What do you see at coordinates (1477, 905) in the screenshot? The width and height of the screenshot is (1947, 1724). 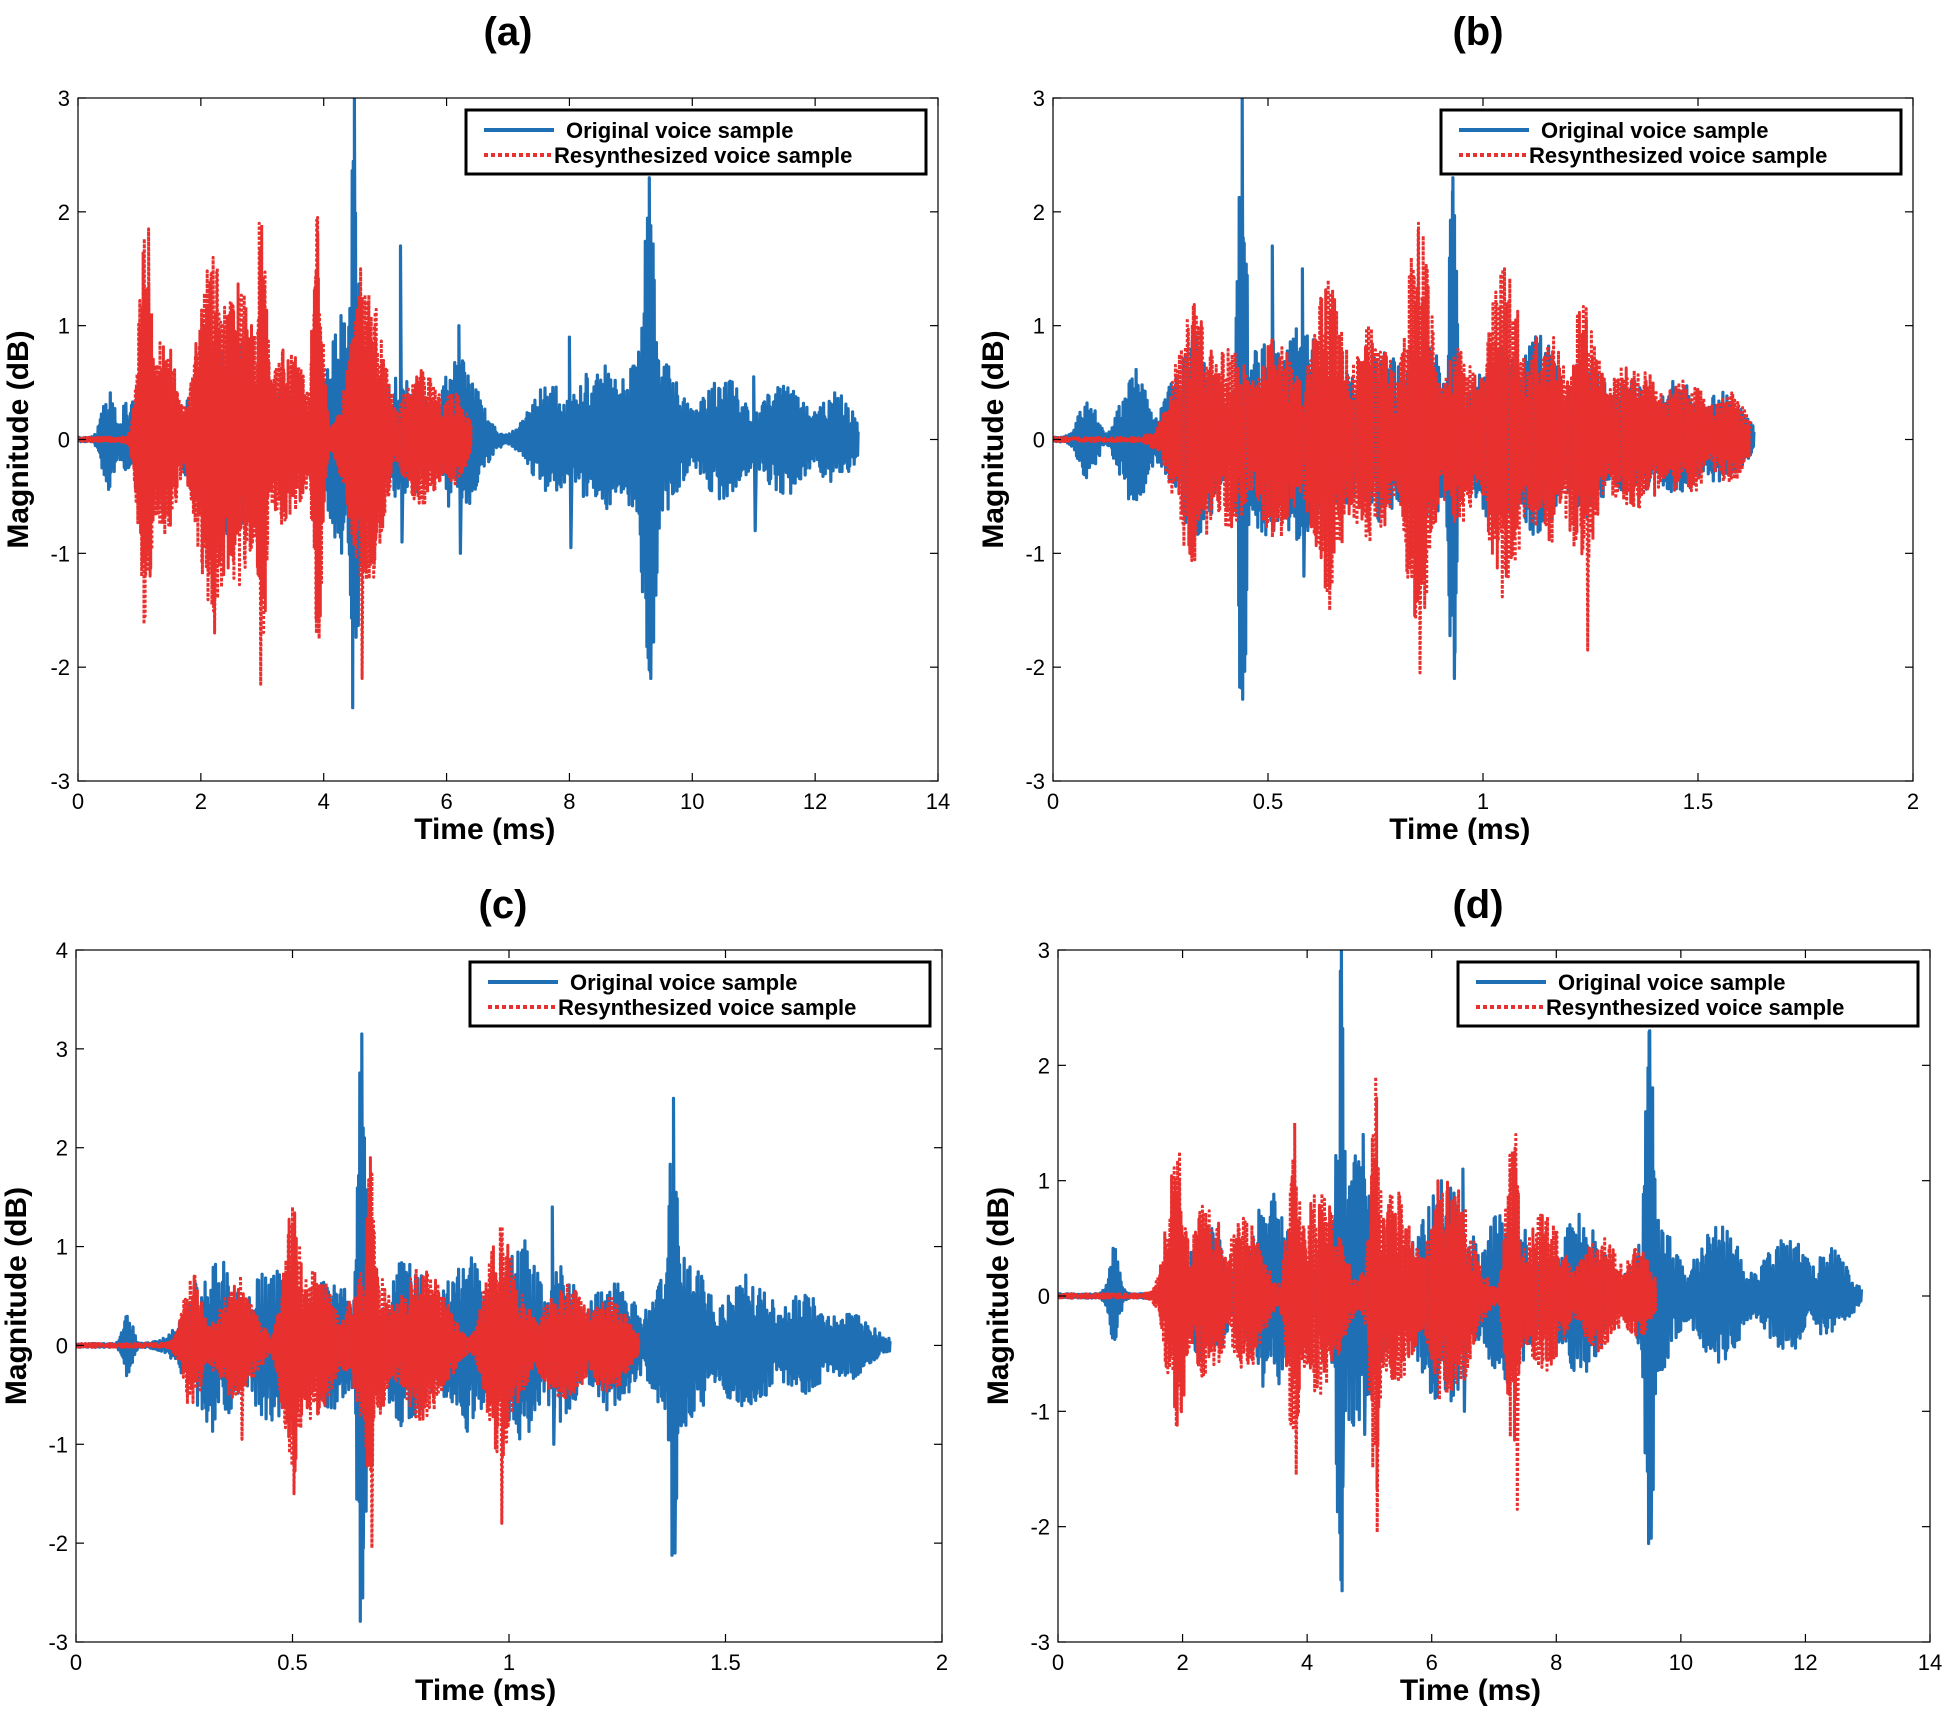 I see `panel-title: (d)` at bounding box center [1477, 905].